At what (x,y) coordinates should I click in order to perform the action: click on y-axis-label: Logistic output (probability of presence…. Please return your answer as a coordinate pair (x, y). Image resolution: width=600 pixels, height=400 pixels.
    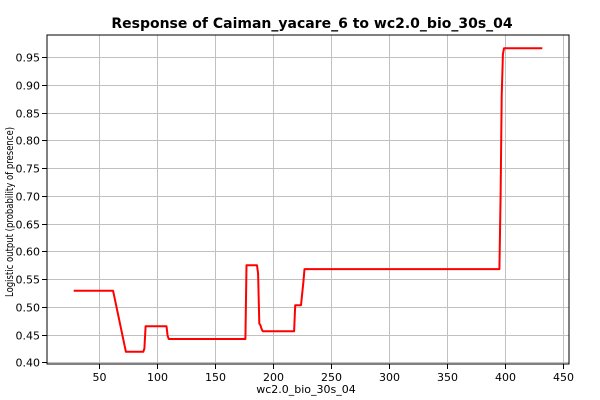
    Looking at the image, I should click on (9, 212).